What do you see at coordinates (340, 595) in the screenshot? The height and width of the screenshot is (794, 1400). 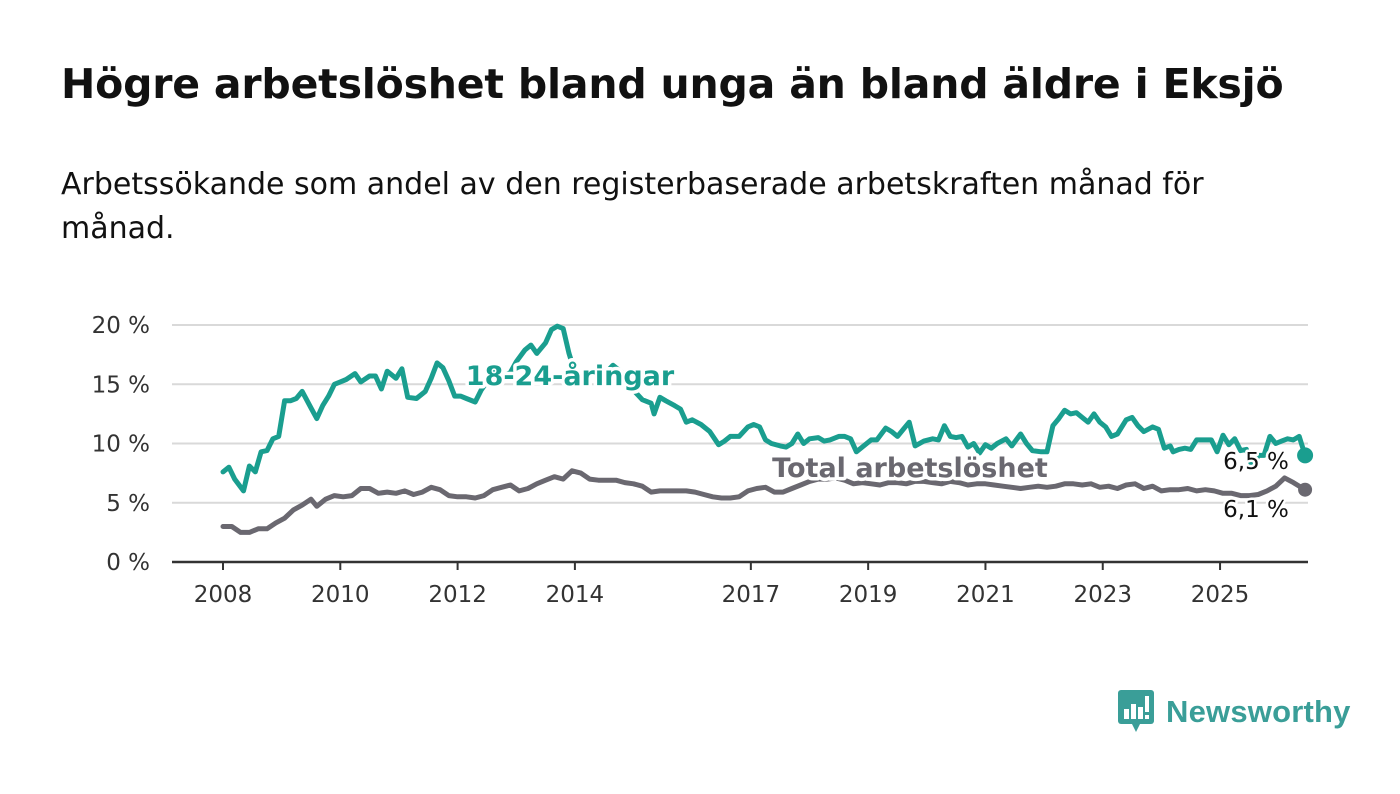 I see `x-tick-label: 2010` at bounding box center [340, 595].